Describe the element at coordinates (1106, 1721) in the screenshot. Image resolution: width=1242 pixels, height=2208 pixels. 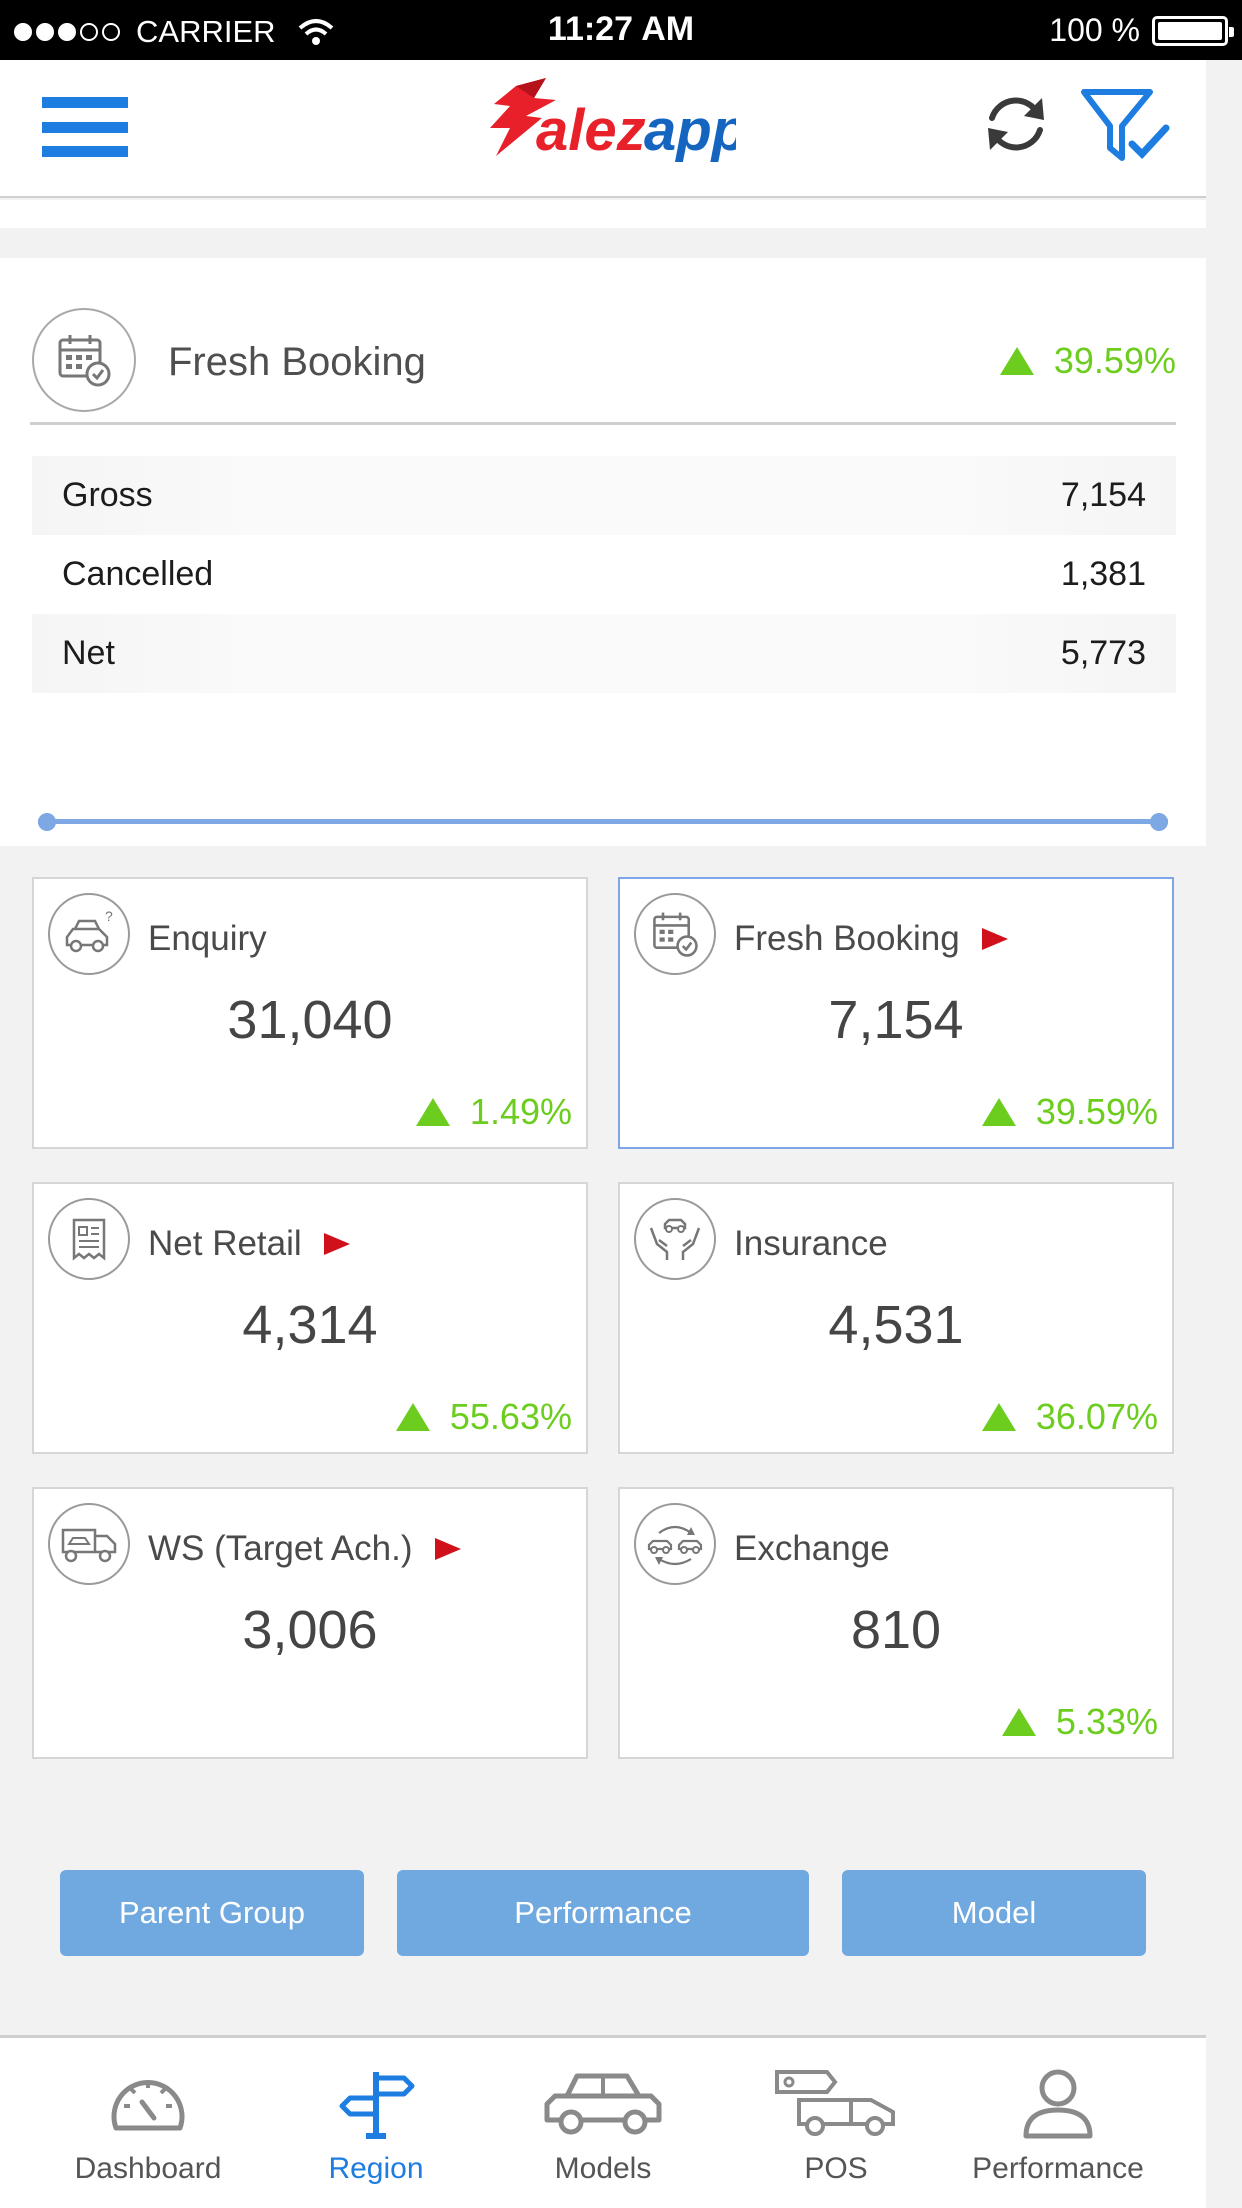
I see `tile-change-value: 5.33%` at that location.